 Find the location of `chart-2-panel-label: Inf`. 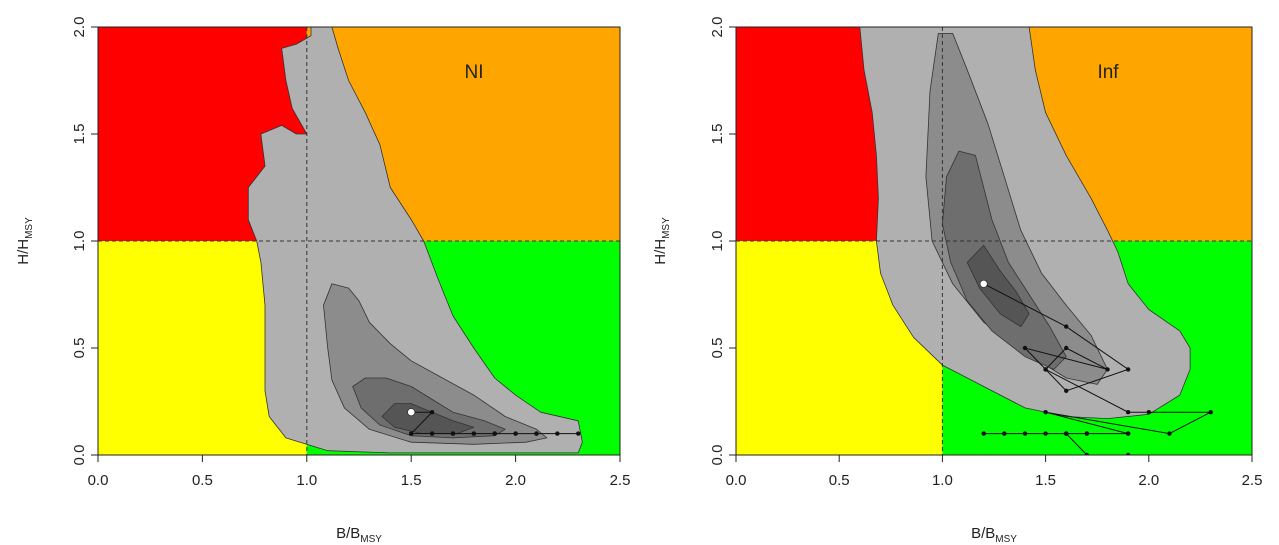

chart-2-panel-label: Inf is located at coordinates (1108, 72).